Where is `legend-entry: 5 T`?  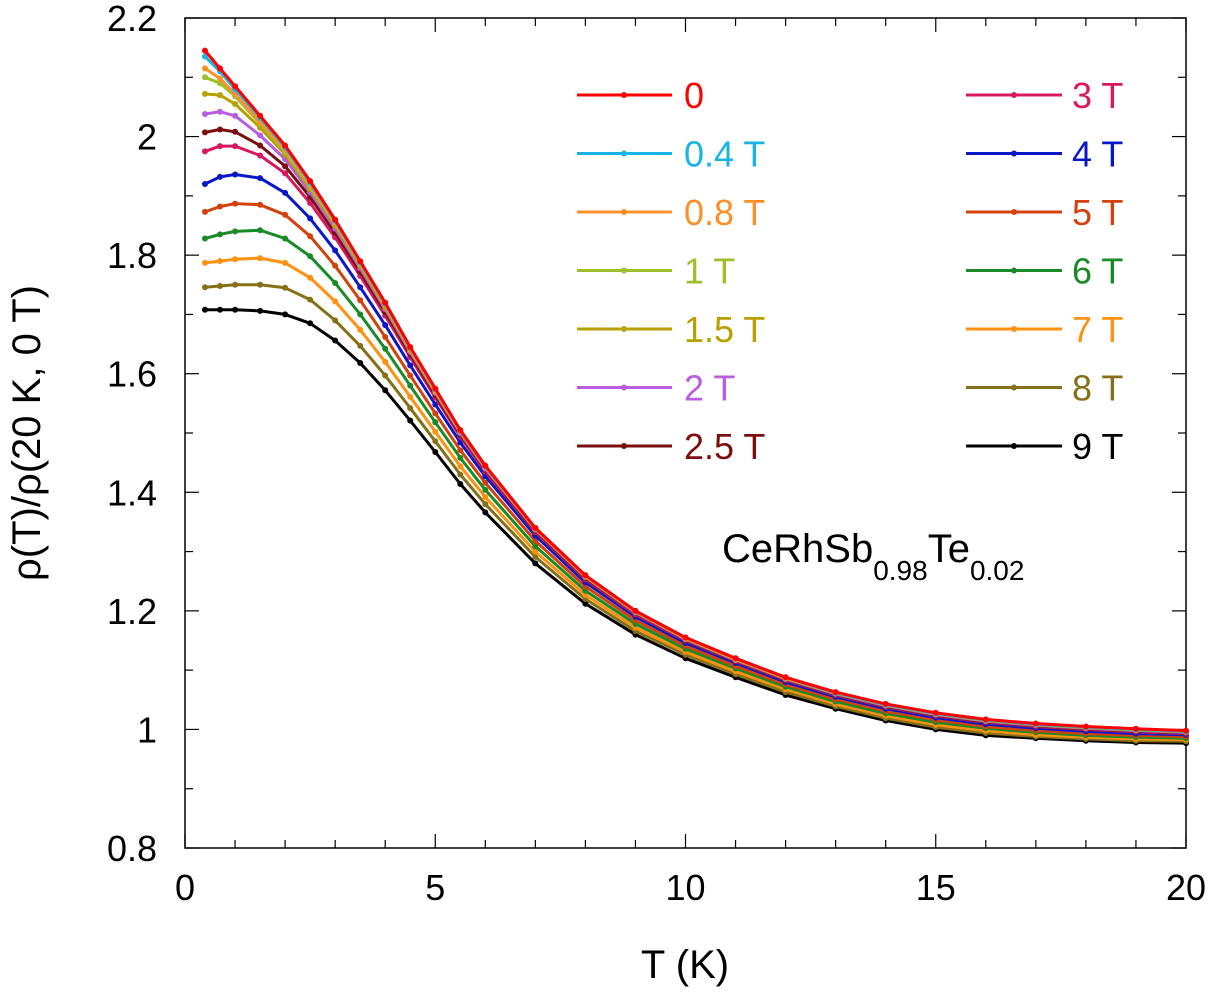
legend-entry: 5 T is located at coordinates (1044, 212).